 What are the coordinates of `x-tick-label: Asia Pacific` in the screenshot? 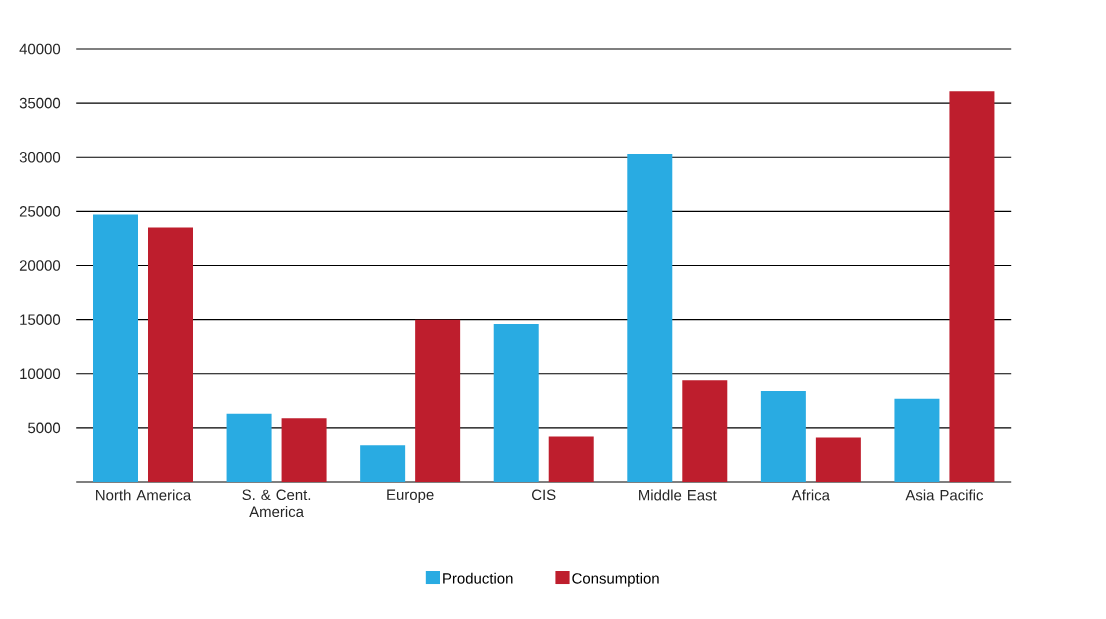 It's located at (944, 495).